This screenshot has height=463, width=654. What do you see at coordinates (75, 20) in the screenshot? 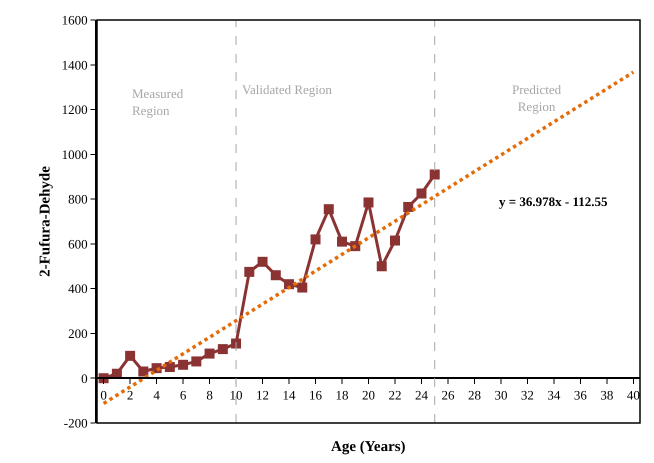
I see `y-tick-label: 1600` at bounding box center [75, 20].